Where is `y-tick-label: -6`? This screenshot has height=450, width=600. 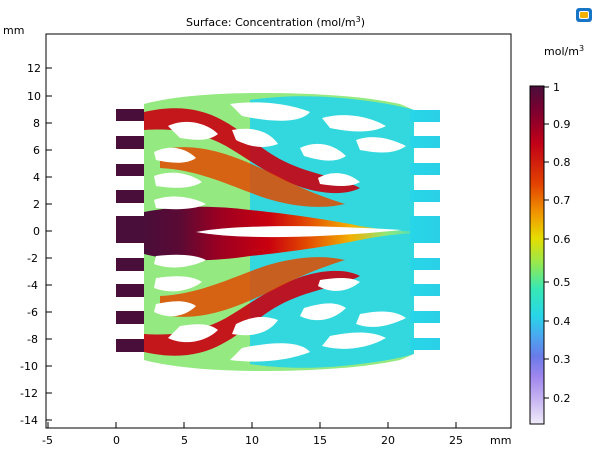 y-tick-label: -6 is located at coordinates (32, 312).